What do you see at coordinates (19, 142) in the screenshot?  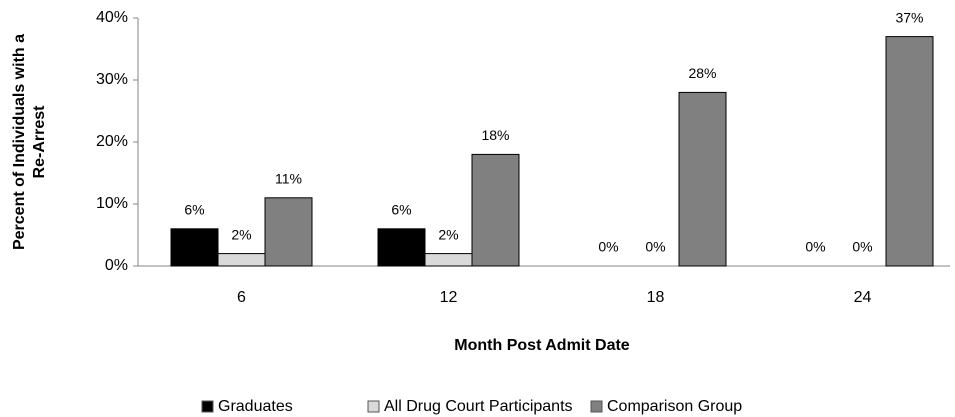 I see `y-axis-label-line: Percent of Individuals with a` at bounding box center [19, 142].